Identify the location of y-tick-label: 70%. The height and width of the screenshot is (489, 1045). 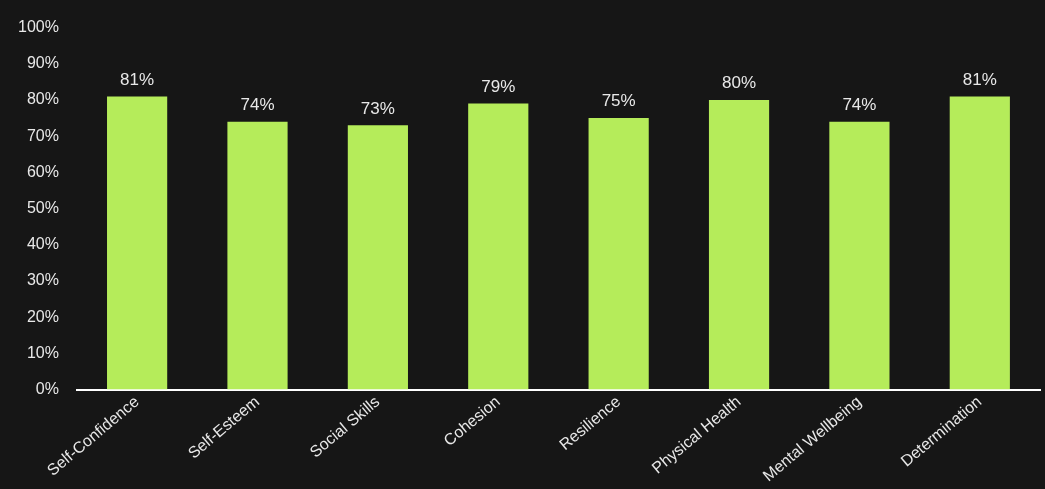
(42, 135).